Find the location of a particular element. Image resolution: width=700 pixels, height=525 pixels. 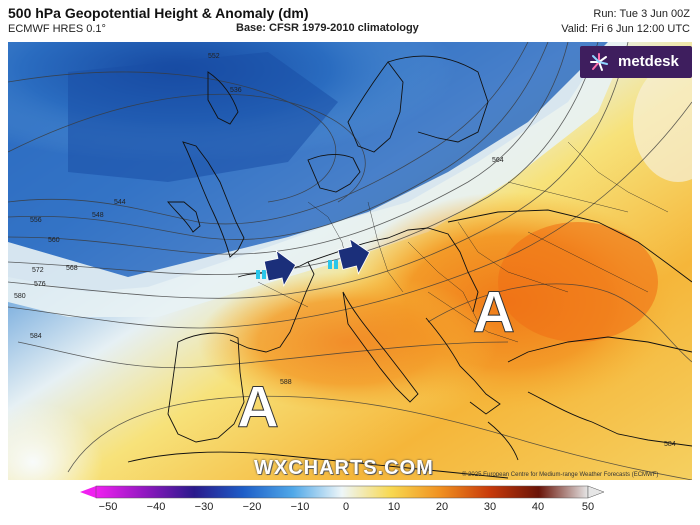

contour-label: 588 is located at coordinates (286, 382).